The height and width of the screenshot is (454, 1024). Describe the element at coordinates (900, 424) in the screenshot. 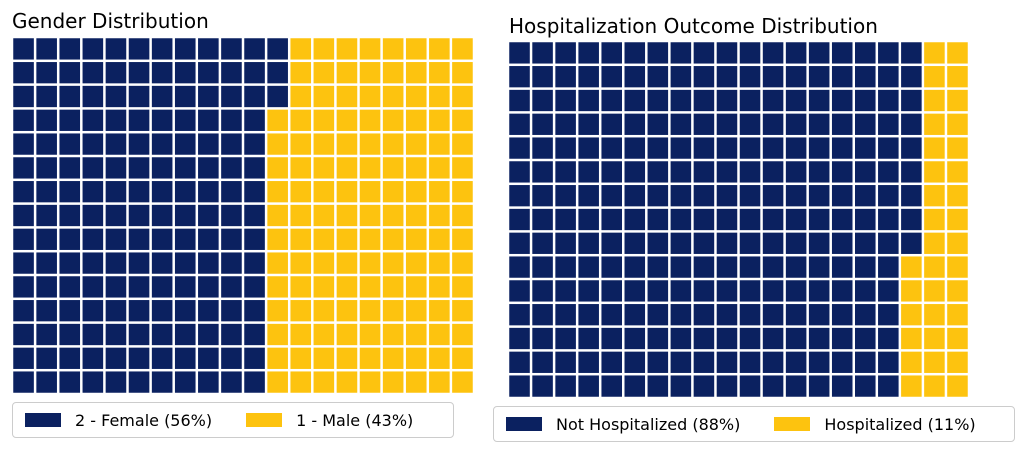

I see `legend-label-hospitalized: Hospitalized (11%)` at that location.